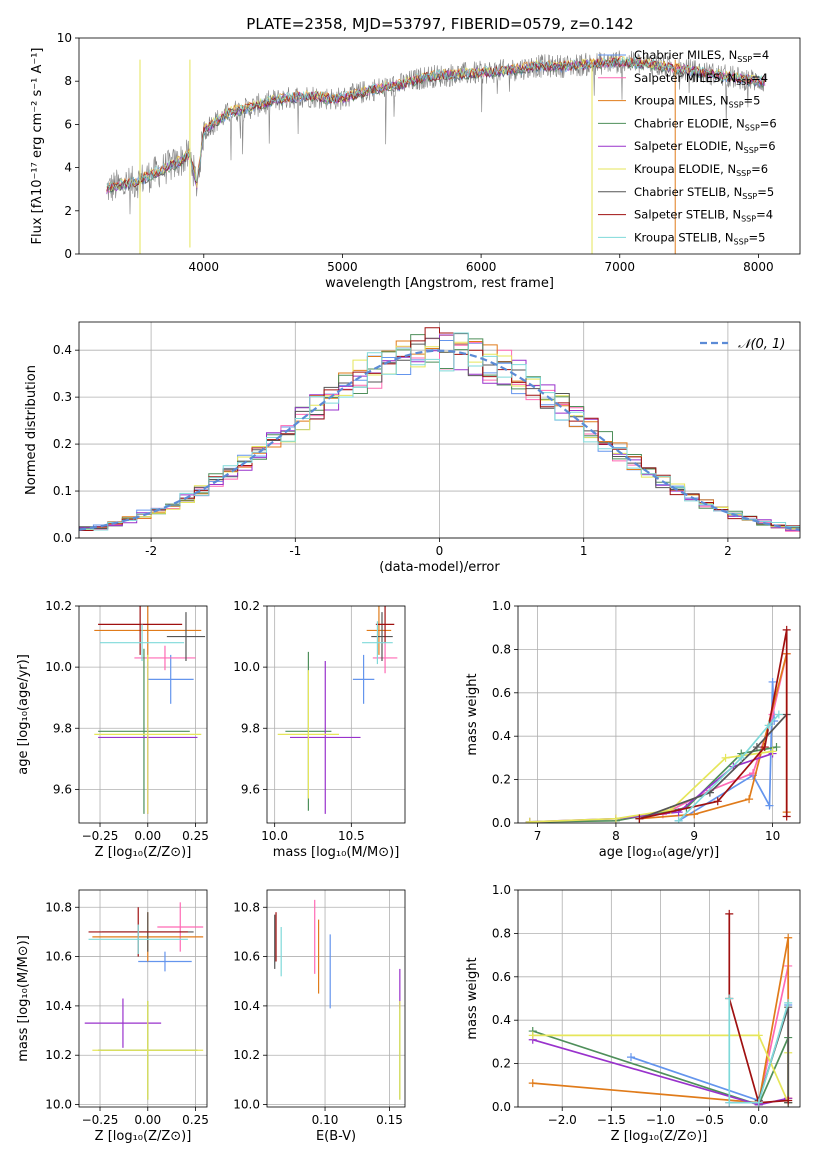 Image resolution: width=819 pixels, height=1170 pixels. I want to click on y-tick-label: 0.0, so click(501, 823).